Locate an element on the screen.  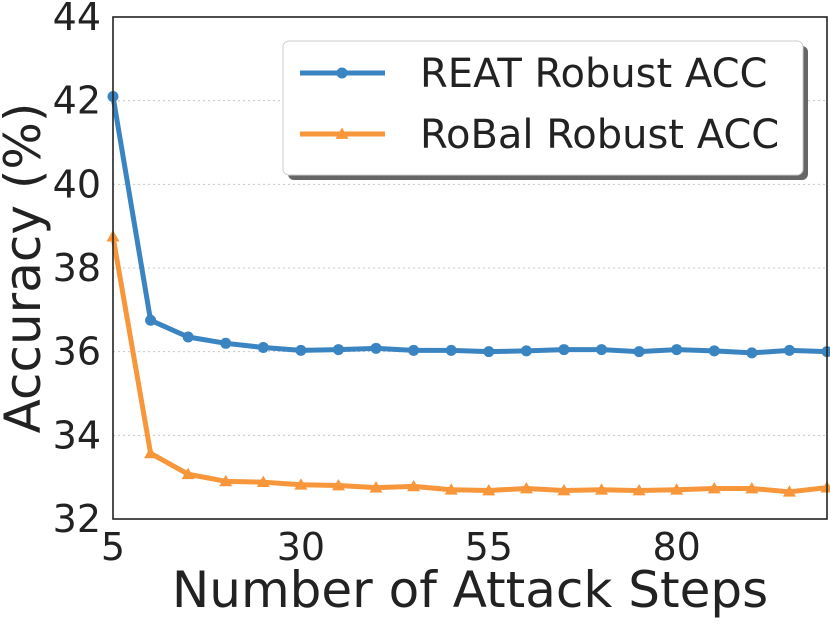
y-tick-label: 38 is located at coordinates (77, 268).